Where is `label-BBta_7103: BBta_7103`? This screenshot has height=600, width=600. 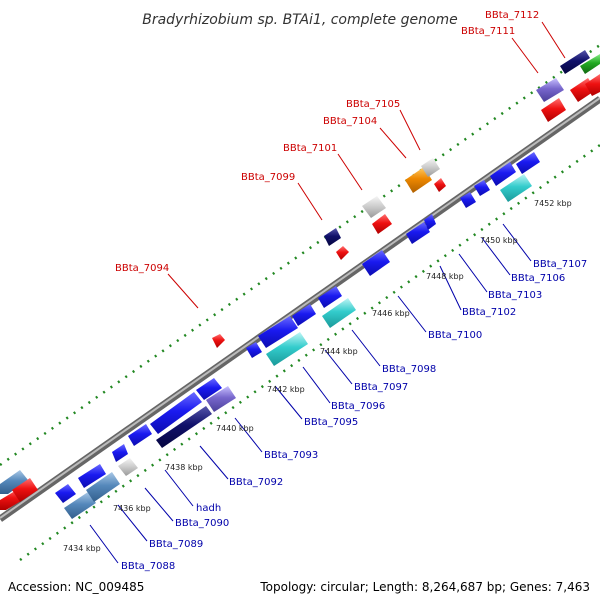
label-BBta_7103: BBta_7103 is located at coordinates (515, 295).